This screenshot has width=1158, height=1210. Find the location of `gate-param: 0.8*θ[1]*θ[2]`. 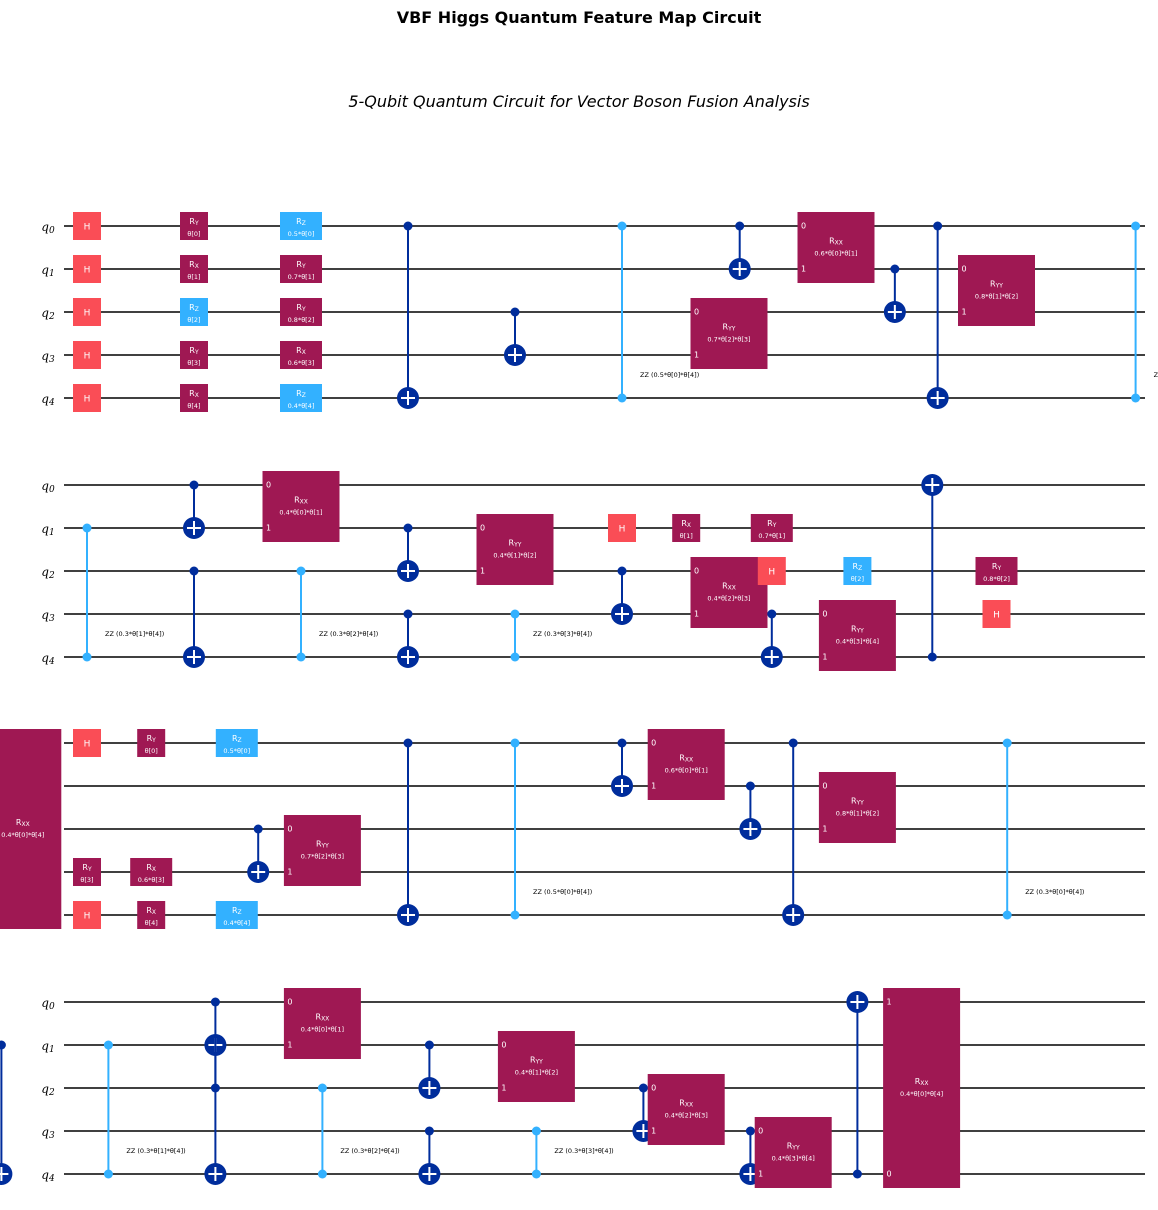

gate-param: 0.8*θ[1]*θ[2] is located at coordinates (996, 297).